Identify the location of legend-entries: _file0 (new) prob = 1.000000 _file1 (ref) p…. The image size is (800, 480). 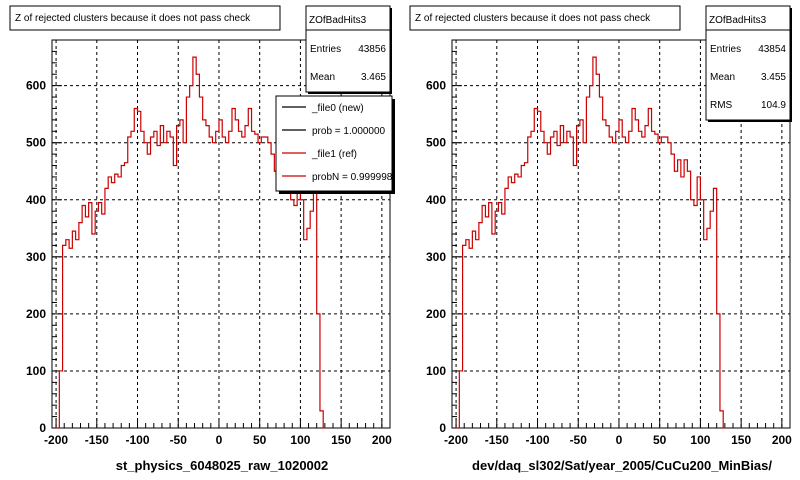
(337, 143).